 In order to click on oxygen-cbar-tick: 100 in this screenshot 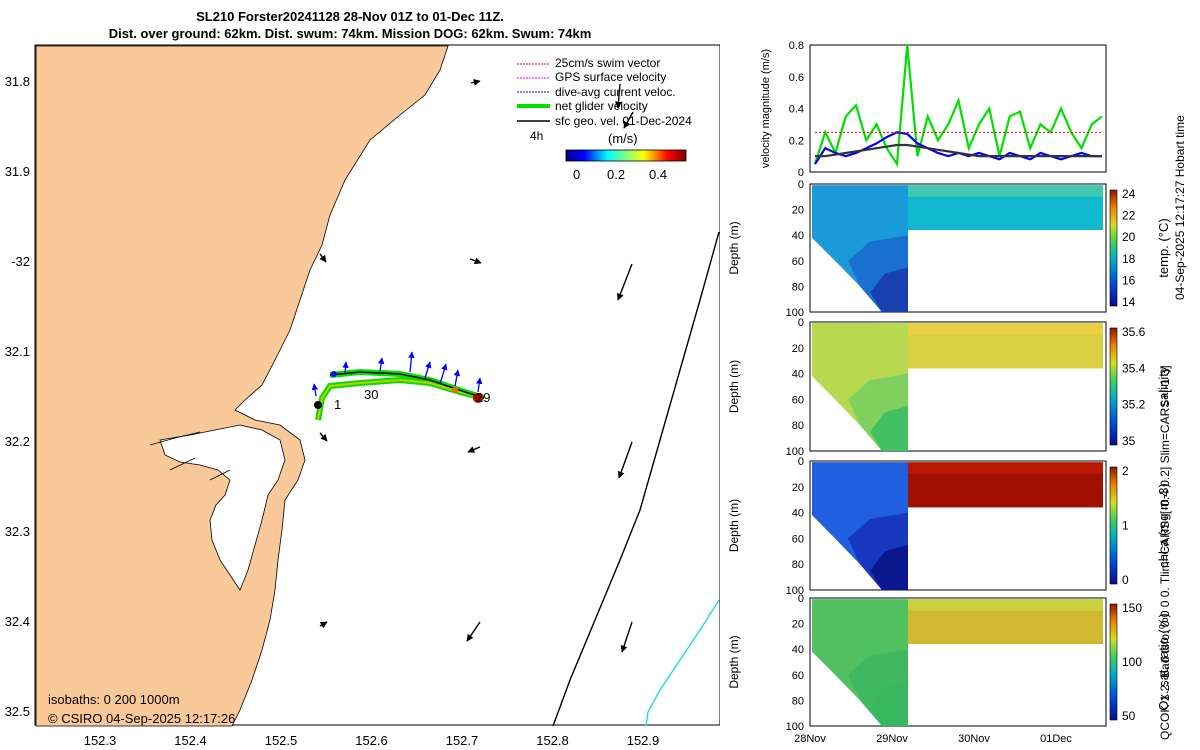, I will do `click(1132, 662)`.